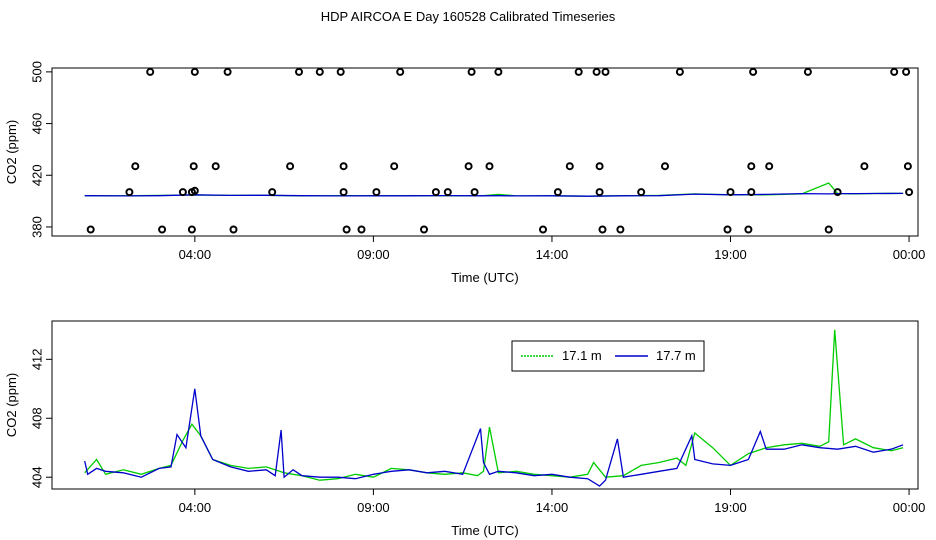  I want to click on x-tick: 09:00, so click(373, 249).